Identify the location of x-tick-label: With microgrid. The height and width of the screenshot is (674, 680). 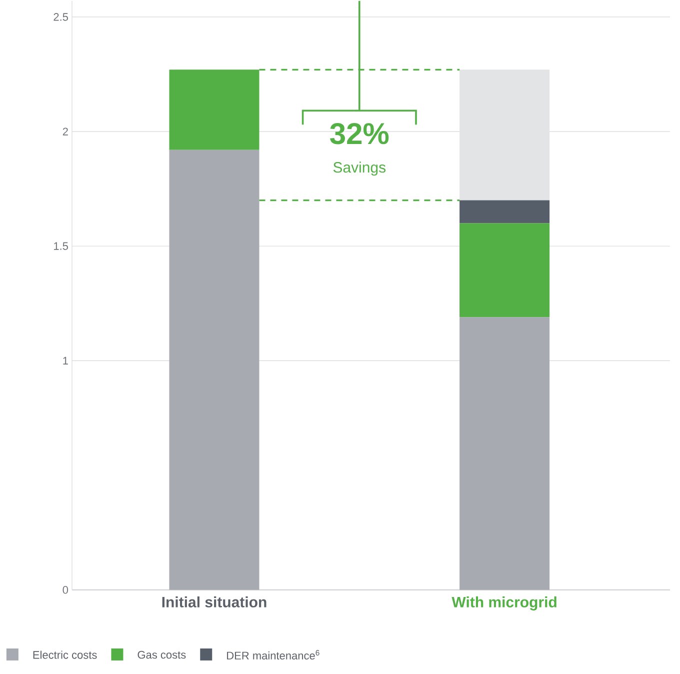
(504, 603).